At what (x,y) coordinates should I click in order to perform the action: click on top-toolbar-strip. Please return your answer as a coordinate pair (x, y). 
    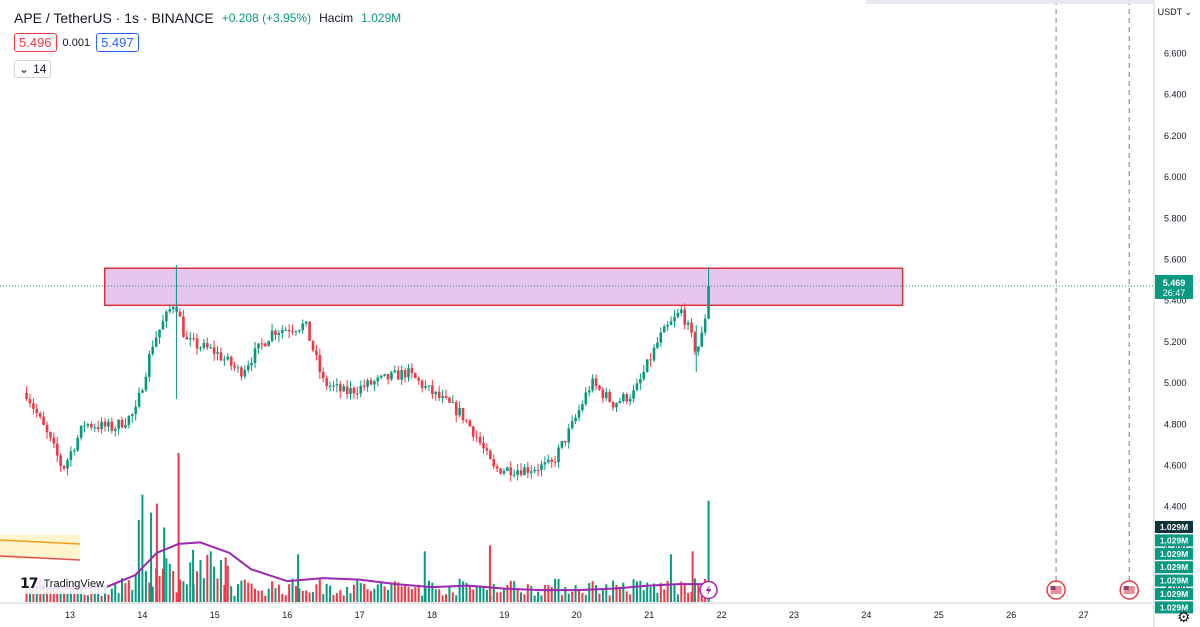
    Looking at the image, I should click on (1010, 2).